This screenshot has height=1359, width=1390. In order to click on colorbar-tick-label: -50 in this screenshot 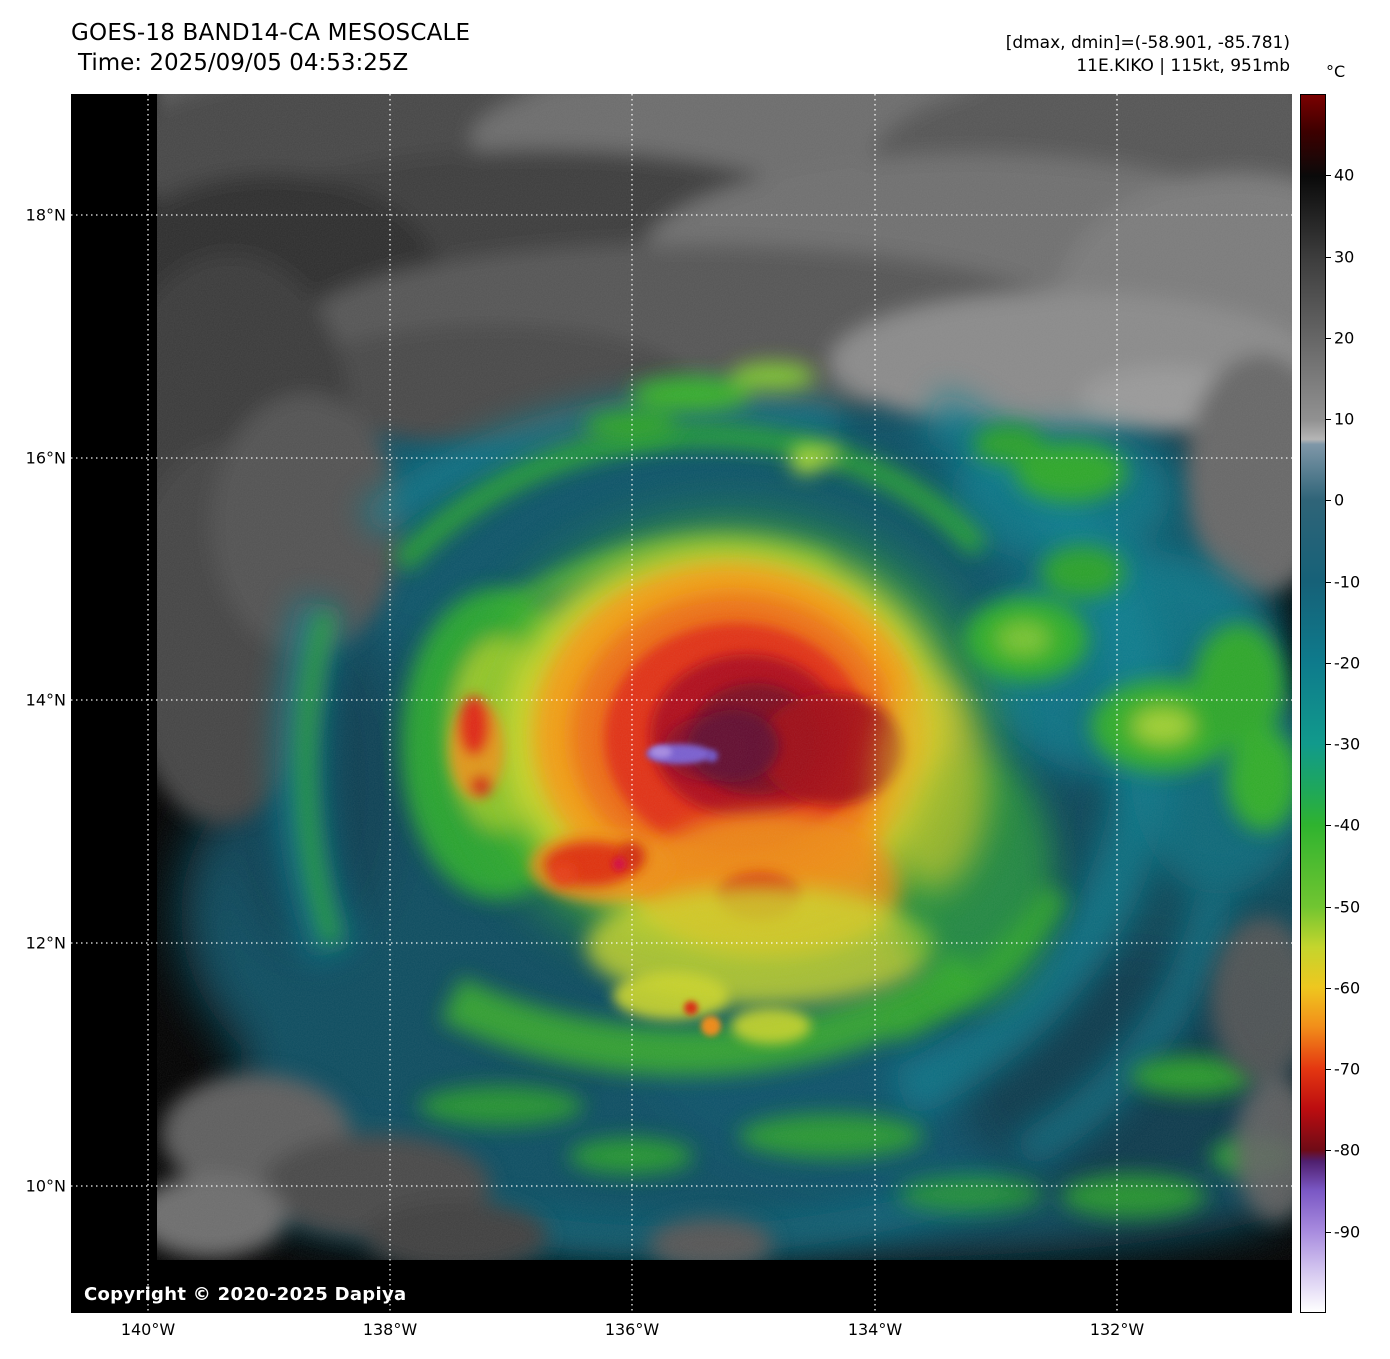, I will do `click(1347, 907)`.